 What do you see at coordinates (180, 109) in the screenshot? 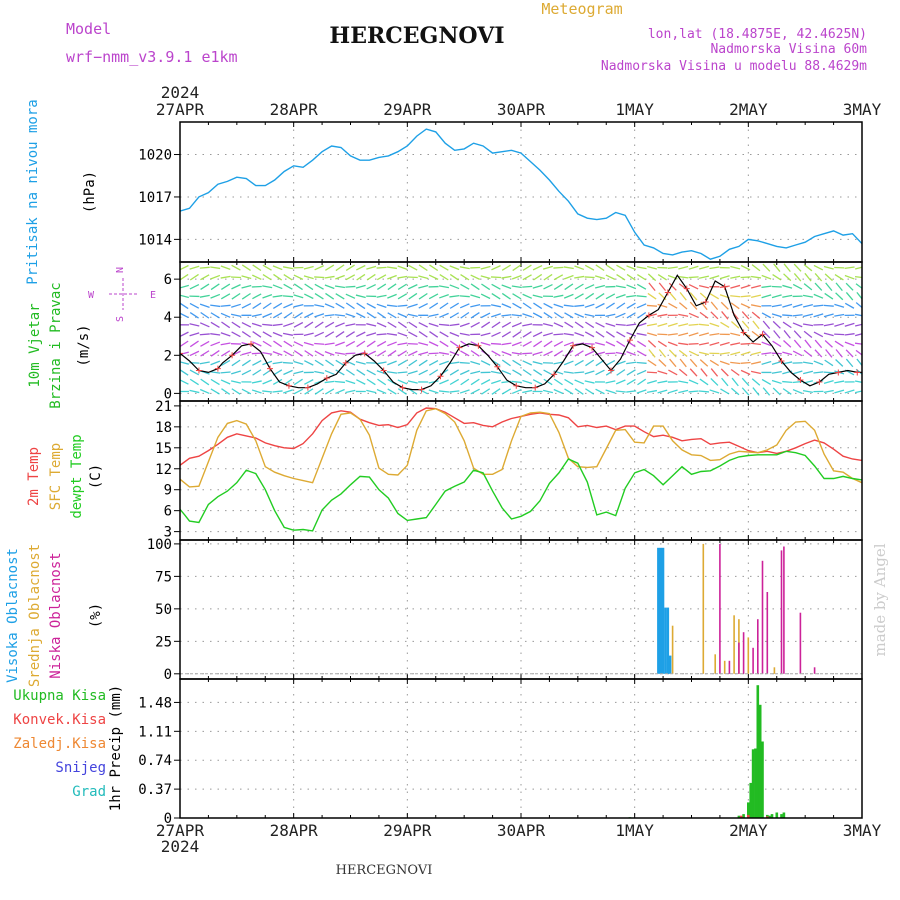
I see `x-tick-label-top: 27APR` at bounding box center [180, 109].